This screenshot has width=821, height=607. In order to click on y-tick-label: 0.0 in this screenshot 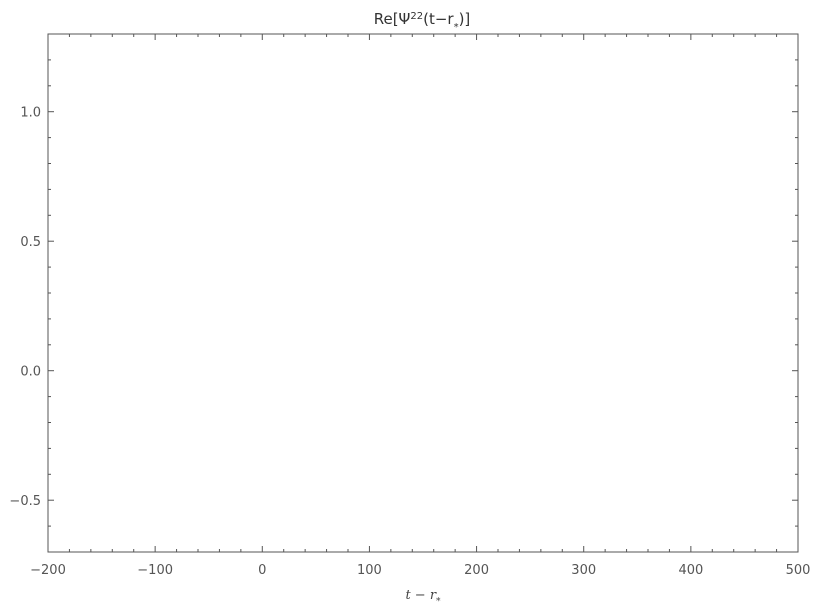, I will do `click(30, 372)`.